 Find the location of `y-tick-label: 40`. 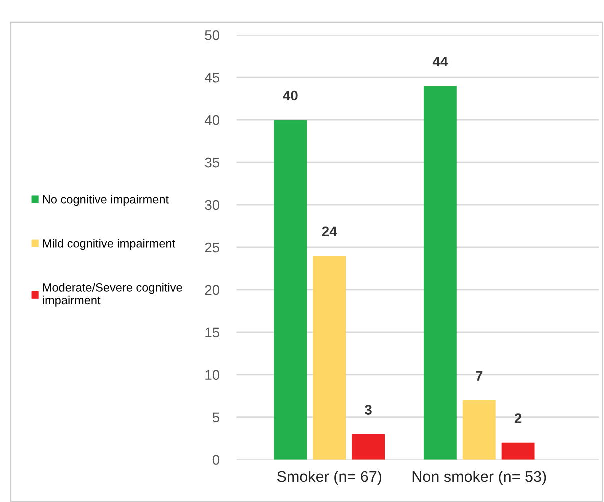

y-tick-label: 40 is located at coordinates (212, 120).